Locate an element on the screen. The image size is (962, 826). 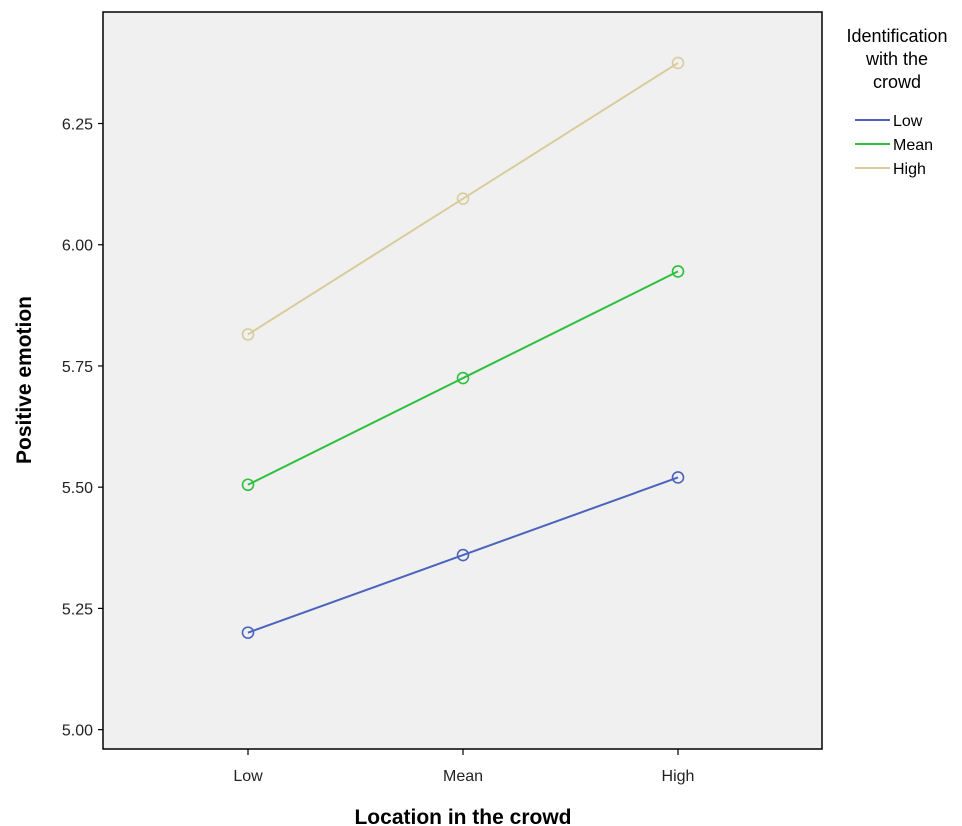
legend-title-line-1: Identification is located at coordinates (896, 36).